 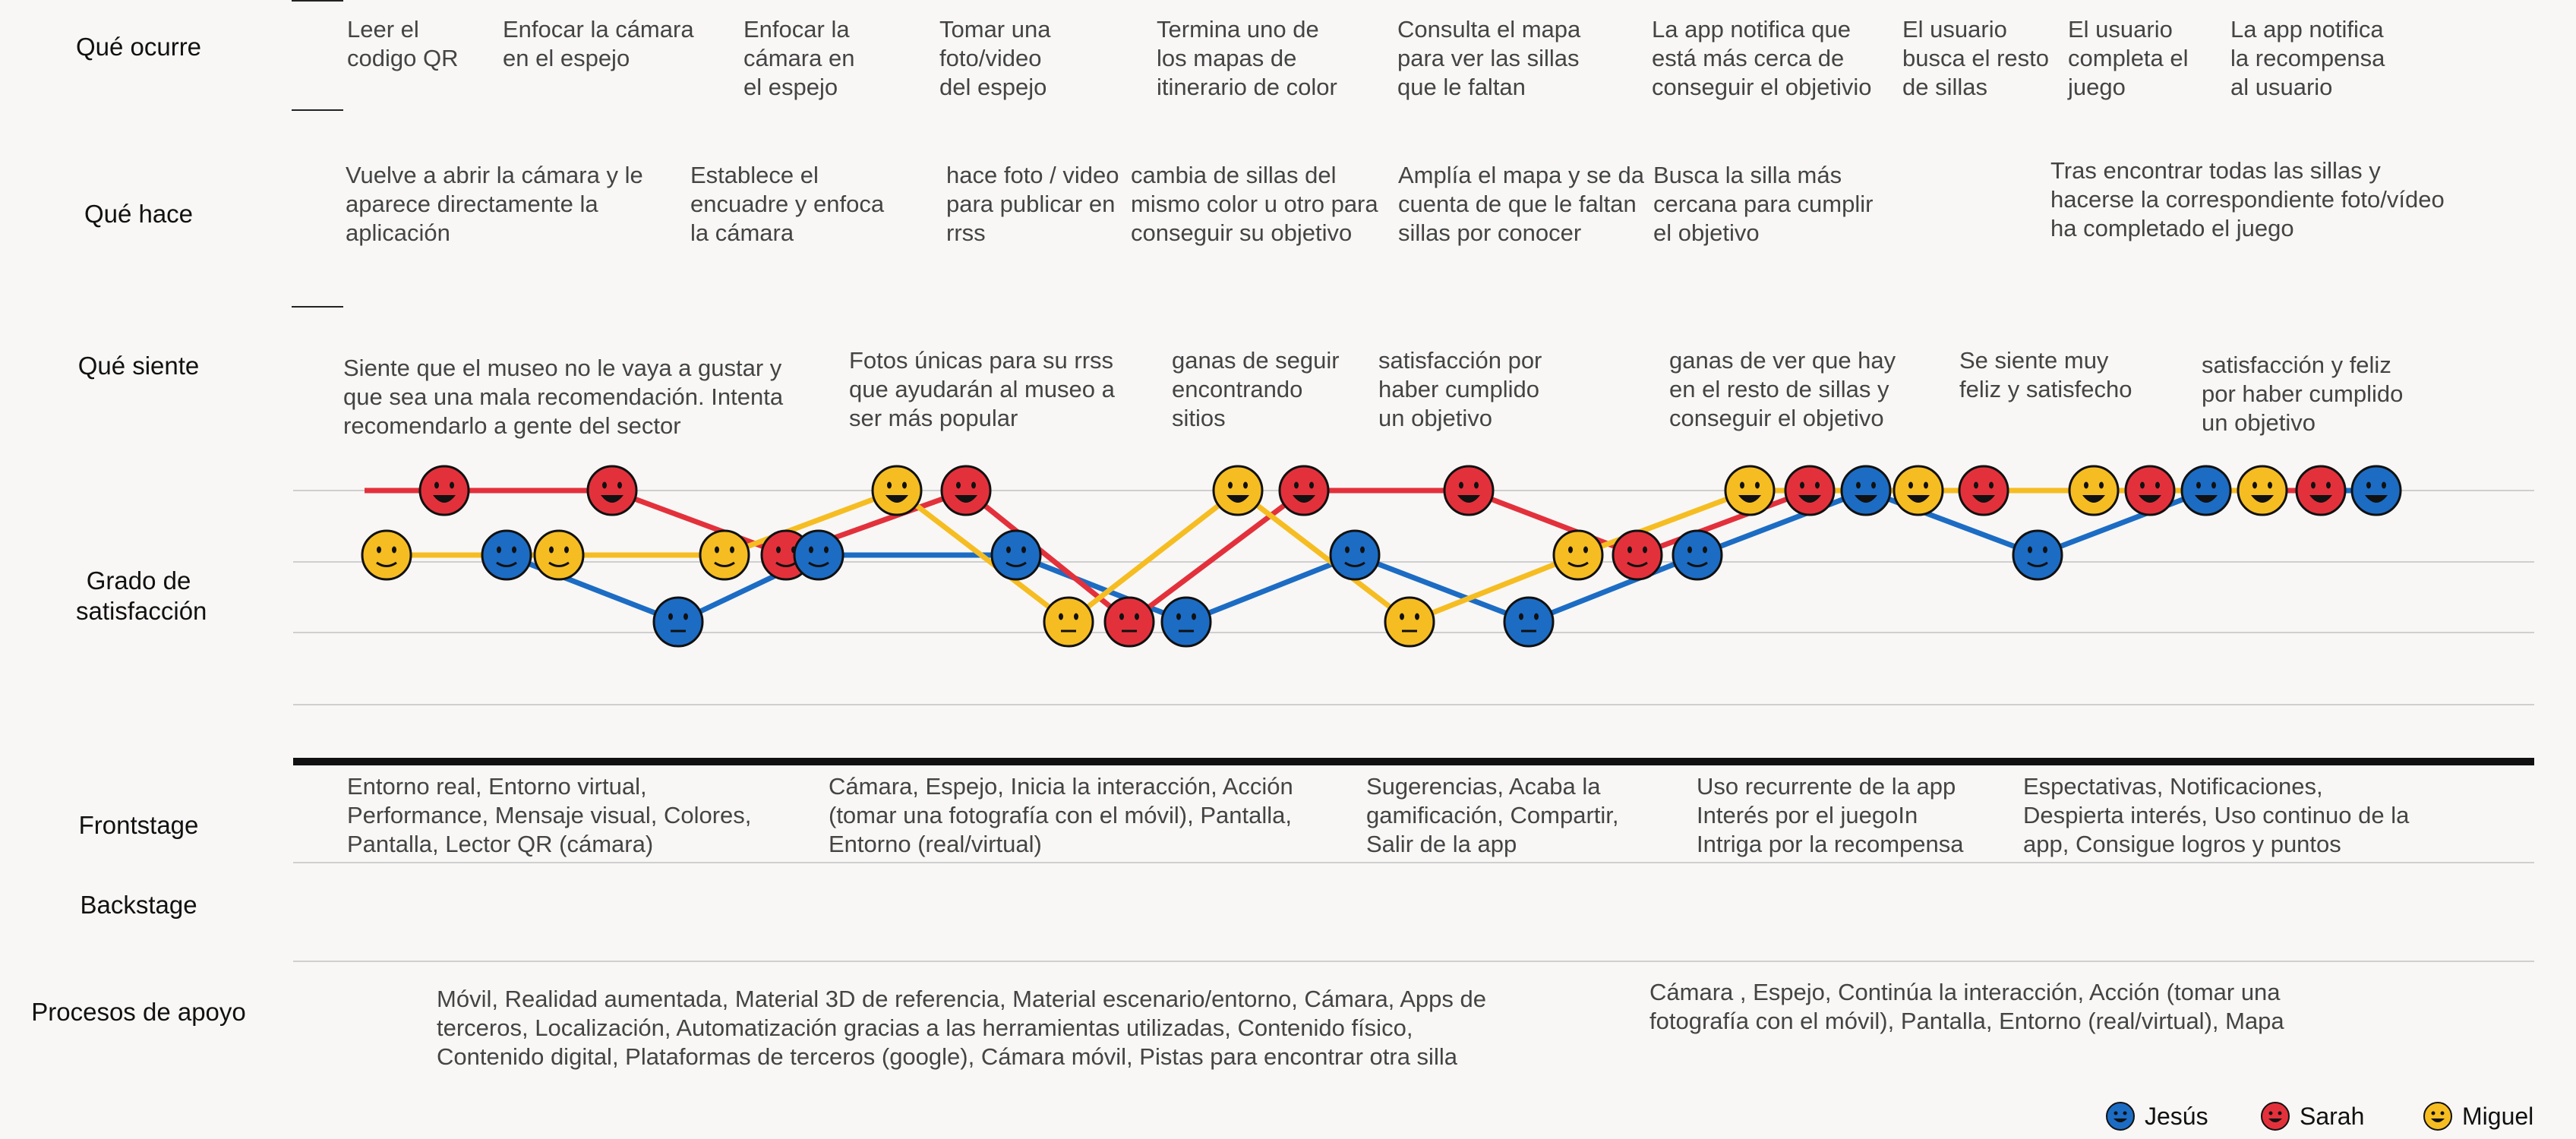 I want to click on row-label-que-hace: Qué hace, so click(x=139, y=214).